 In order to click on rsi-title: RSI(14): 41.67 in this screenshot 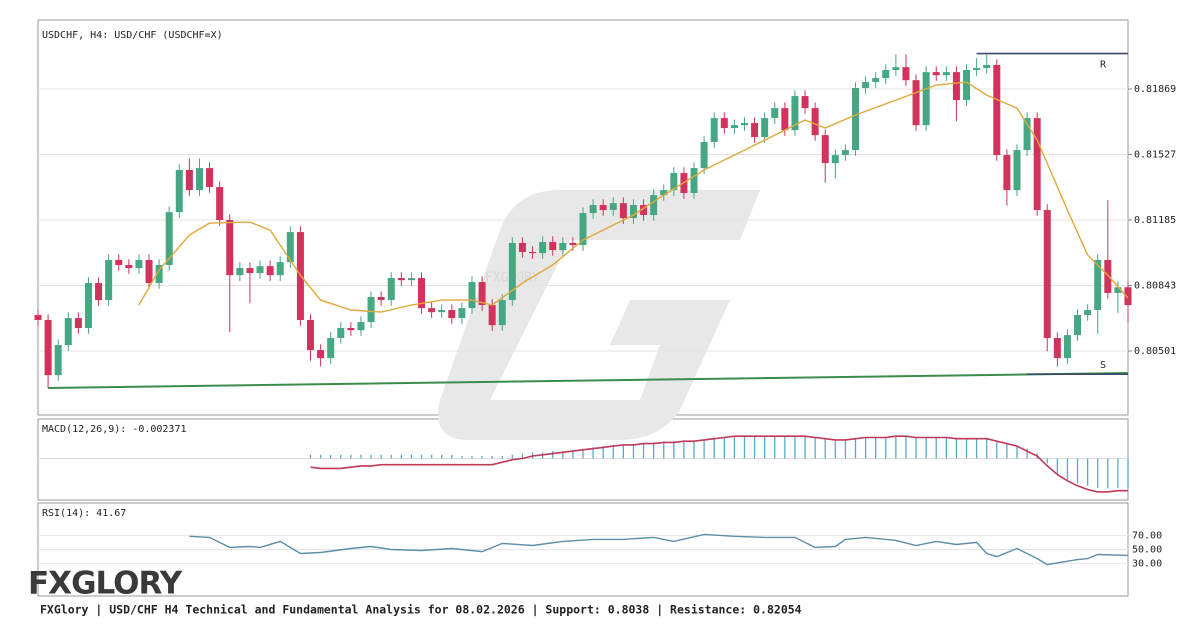, I will do `click(84, 513)`.